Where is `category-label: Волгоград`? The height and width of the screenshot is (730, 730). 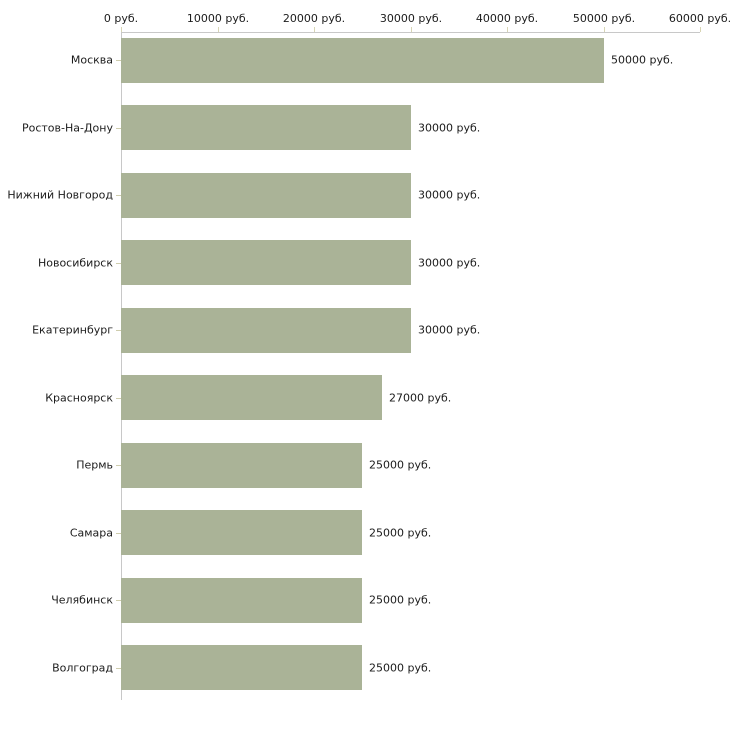
category-label: Волгоград is located at coordinates (82, 667).